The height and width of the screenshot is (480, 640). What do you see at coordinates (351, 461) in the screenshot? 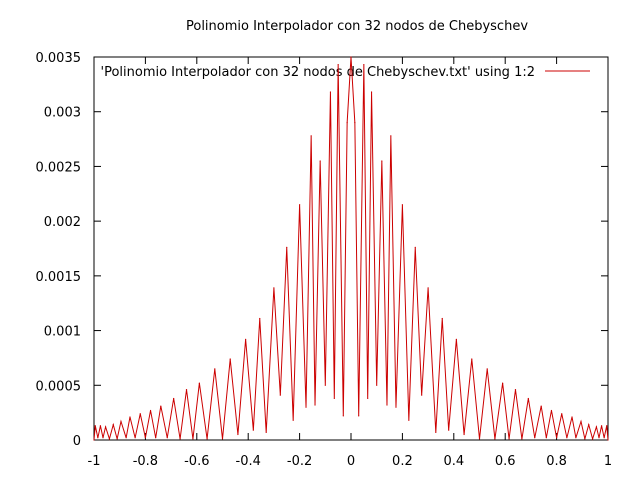
I see `x-tick-label: 0` at bounding box center [351, 461].